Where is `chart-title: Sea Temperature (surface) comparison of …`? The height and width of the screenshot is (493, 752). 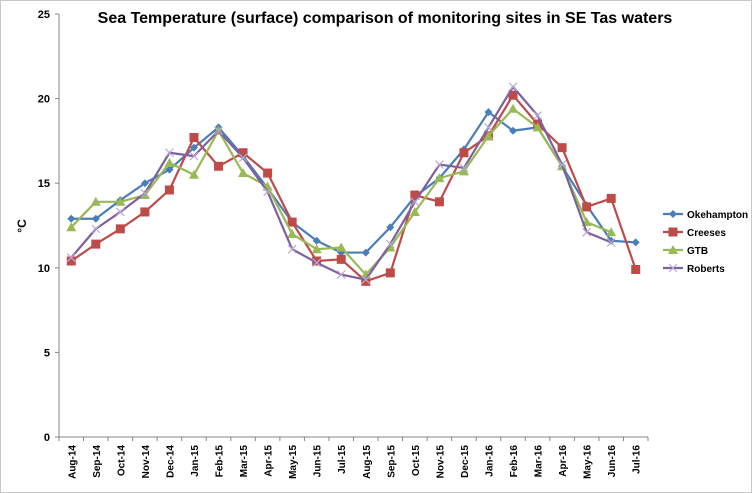 chart-title: Sea Temperature (surface) comparison of … is located at coordinates (385, 18).